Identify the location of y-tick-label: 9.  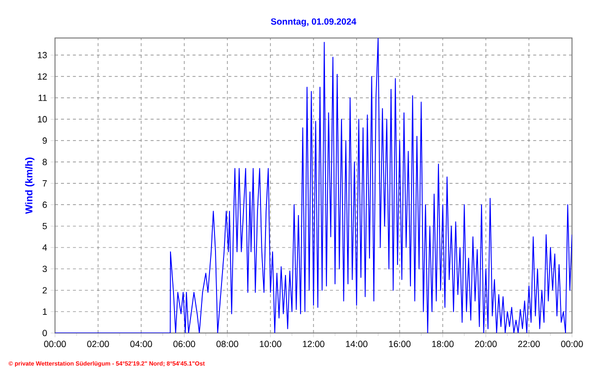
(44, 140).